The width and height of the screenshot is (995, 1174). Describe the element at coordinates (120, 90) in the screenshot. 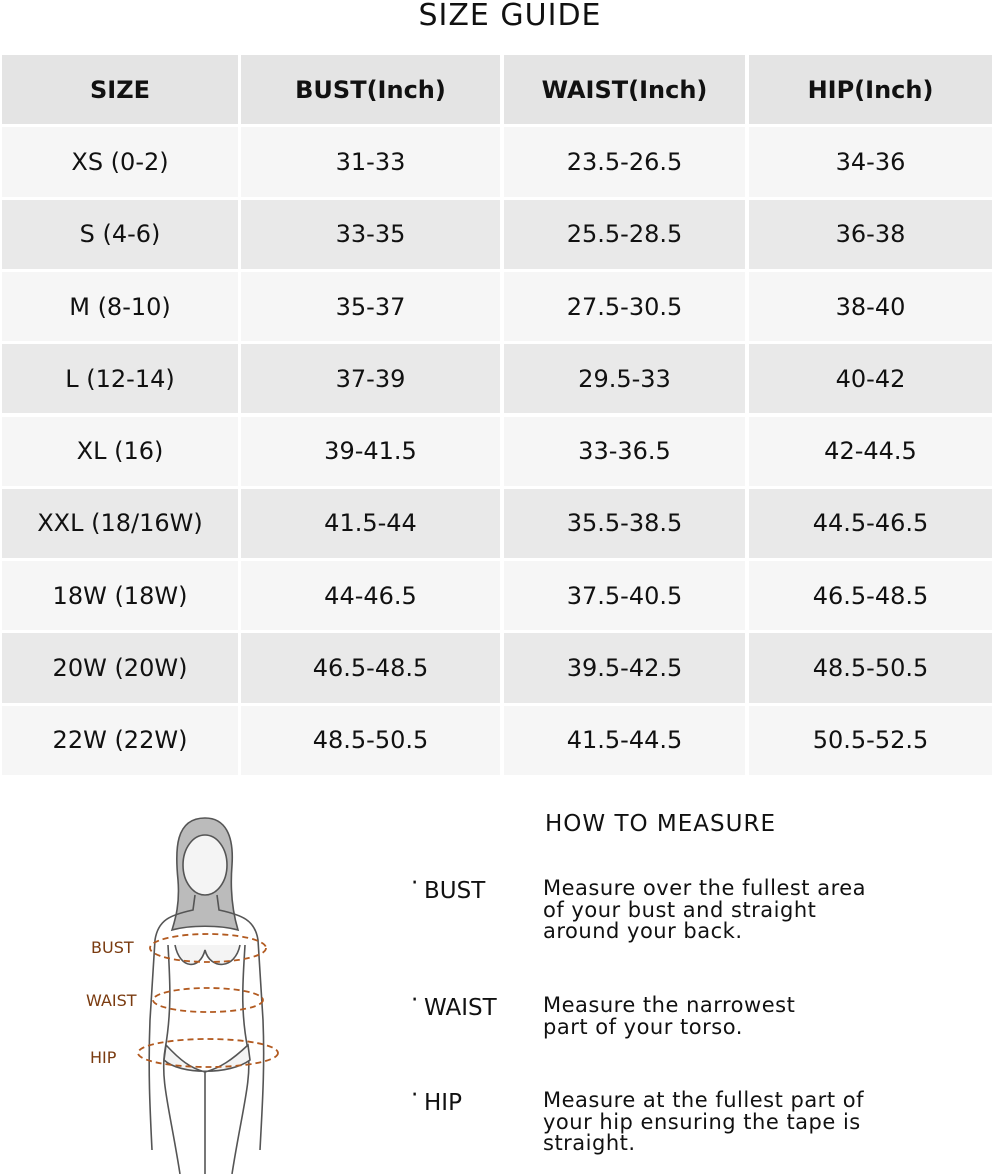

I see `header-cell: SIZE` at that location.